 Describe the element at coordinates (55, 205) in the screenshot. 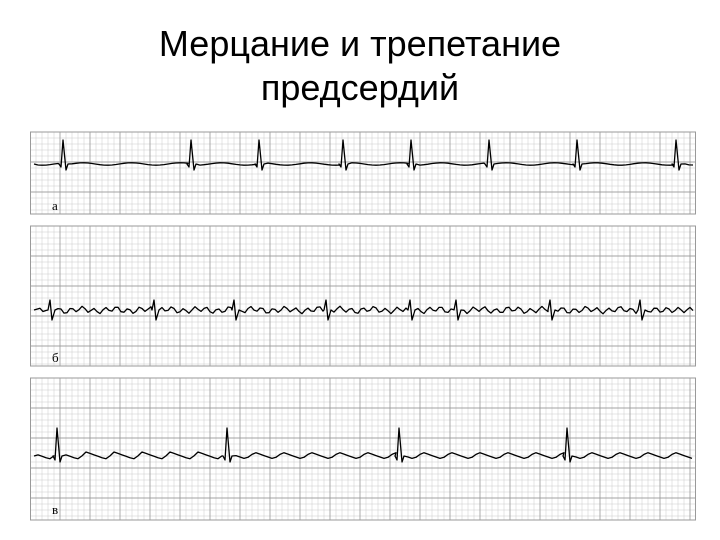

I see `strip-label: а` at that location.